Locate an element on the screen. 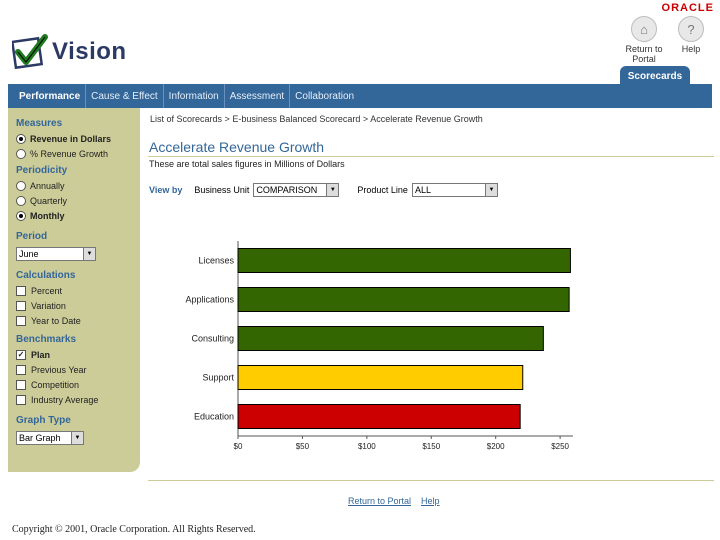 This screenshot has width=720, height=540. graph-type-value: Bar Graph is located at coordinates (40, 438).